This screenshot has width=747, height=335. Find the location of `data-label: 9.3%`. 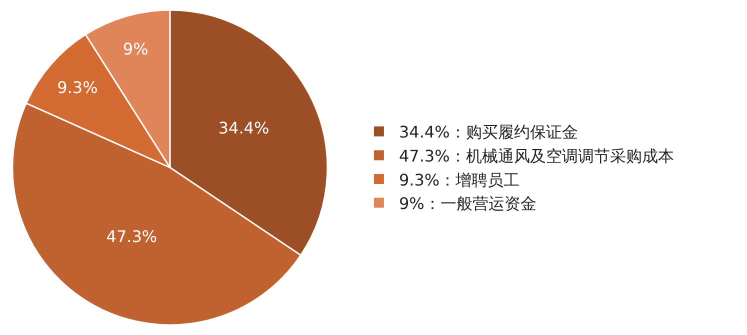

data-label: 9.3% is located at coordinates (77, 88).